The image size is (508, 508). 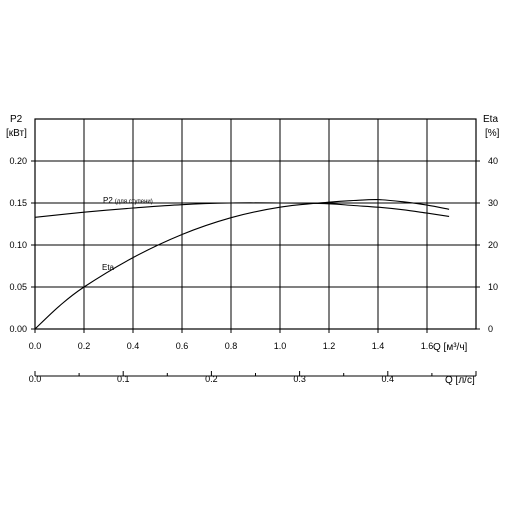 What do you see at coordinates (108, 267) in the screenshot?
I see `series-label-eta: Eta` at bounding box center [108, 267].